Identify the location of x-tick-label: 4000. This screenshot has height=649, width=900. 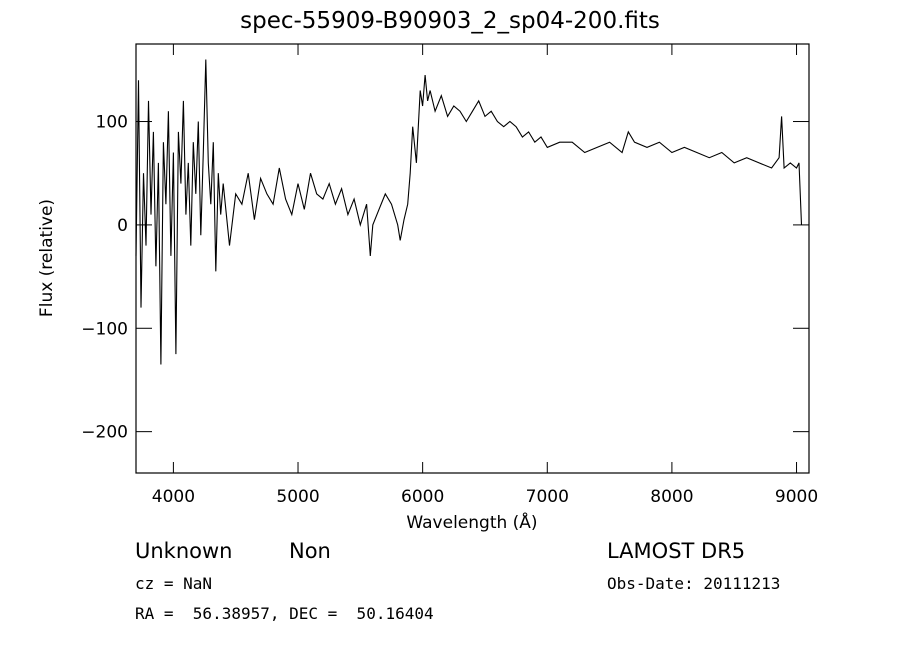
(173, 497).